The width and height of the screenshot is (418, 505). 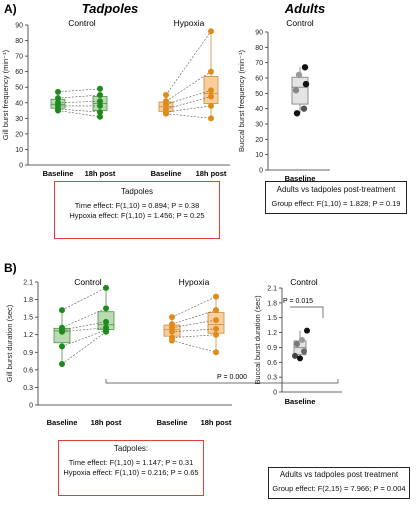 What do you see at coordinates (166, 173) in the screenshot?
I see `panel-a-x-tick-label: Baseline` at bounding box center [166, 173].